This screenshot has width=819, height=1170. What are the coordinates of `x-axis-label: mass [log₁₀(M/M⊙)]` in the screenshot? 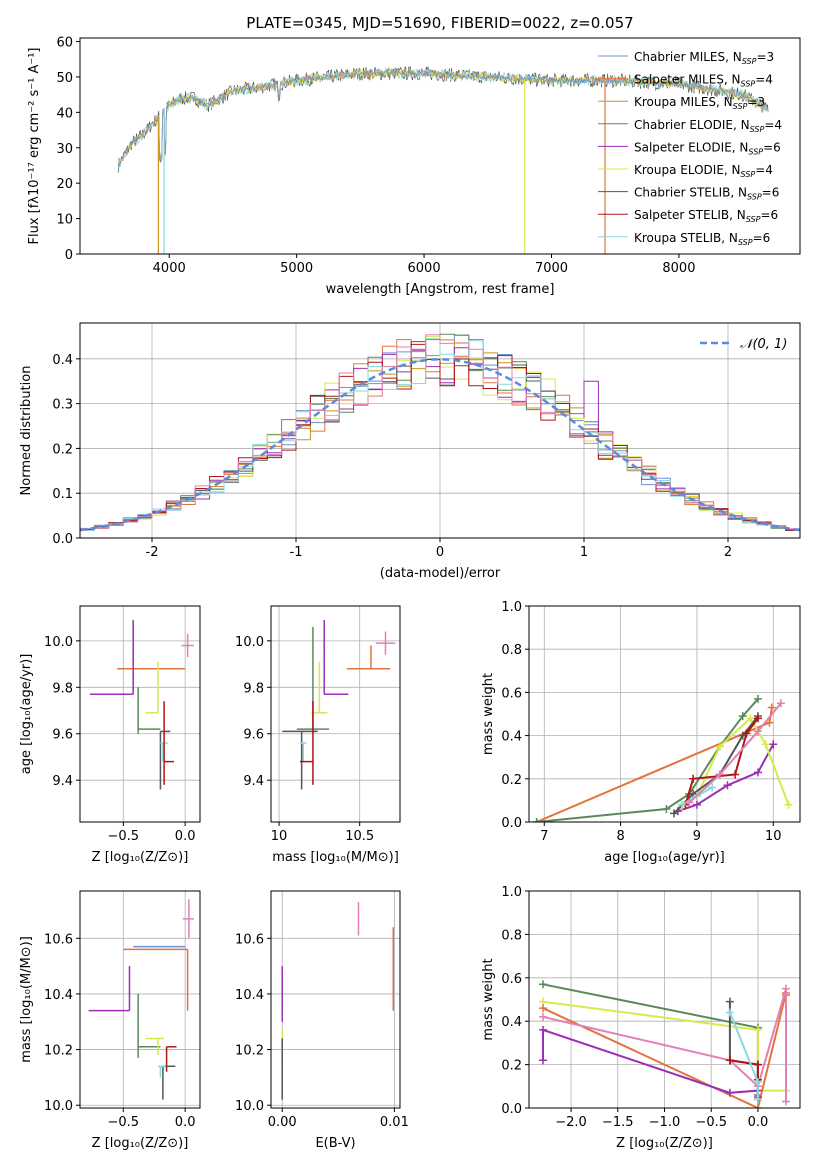 It's located at (335, 857).